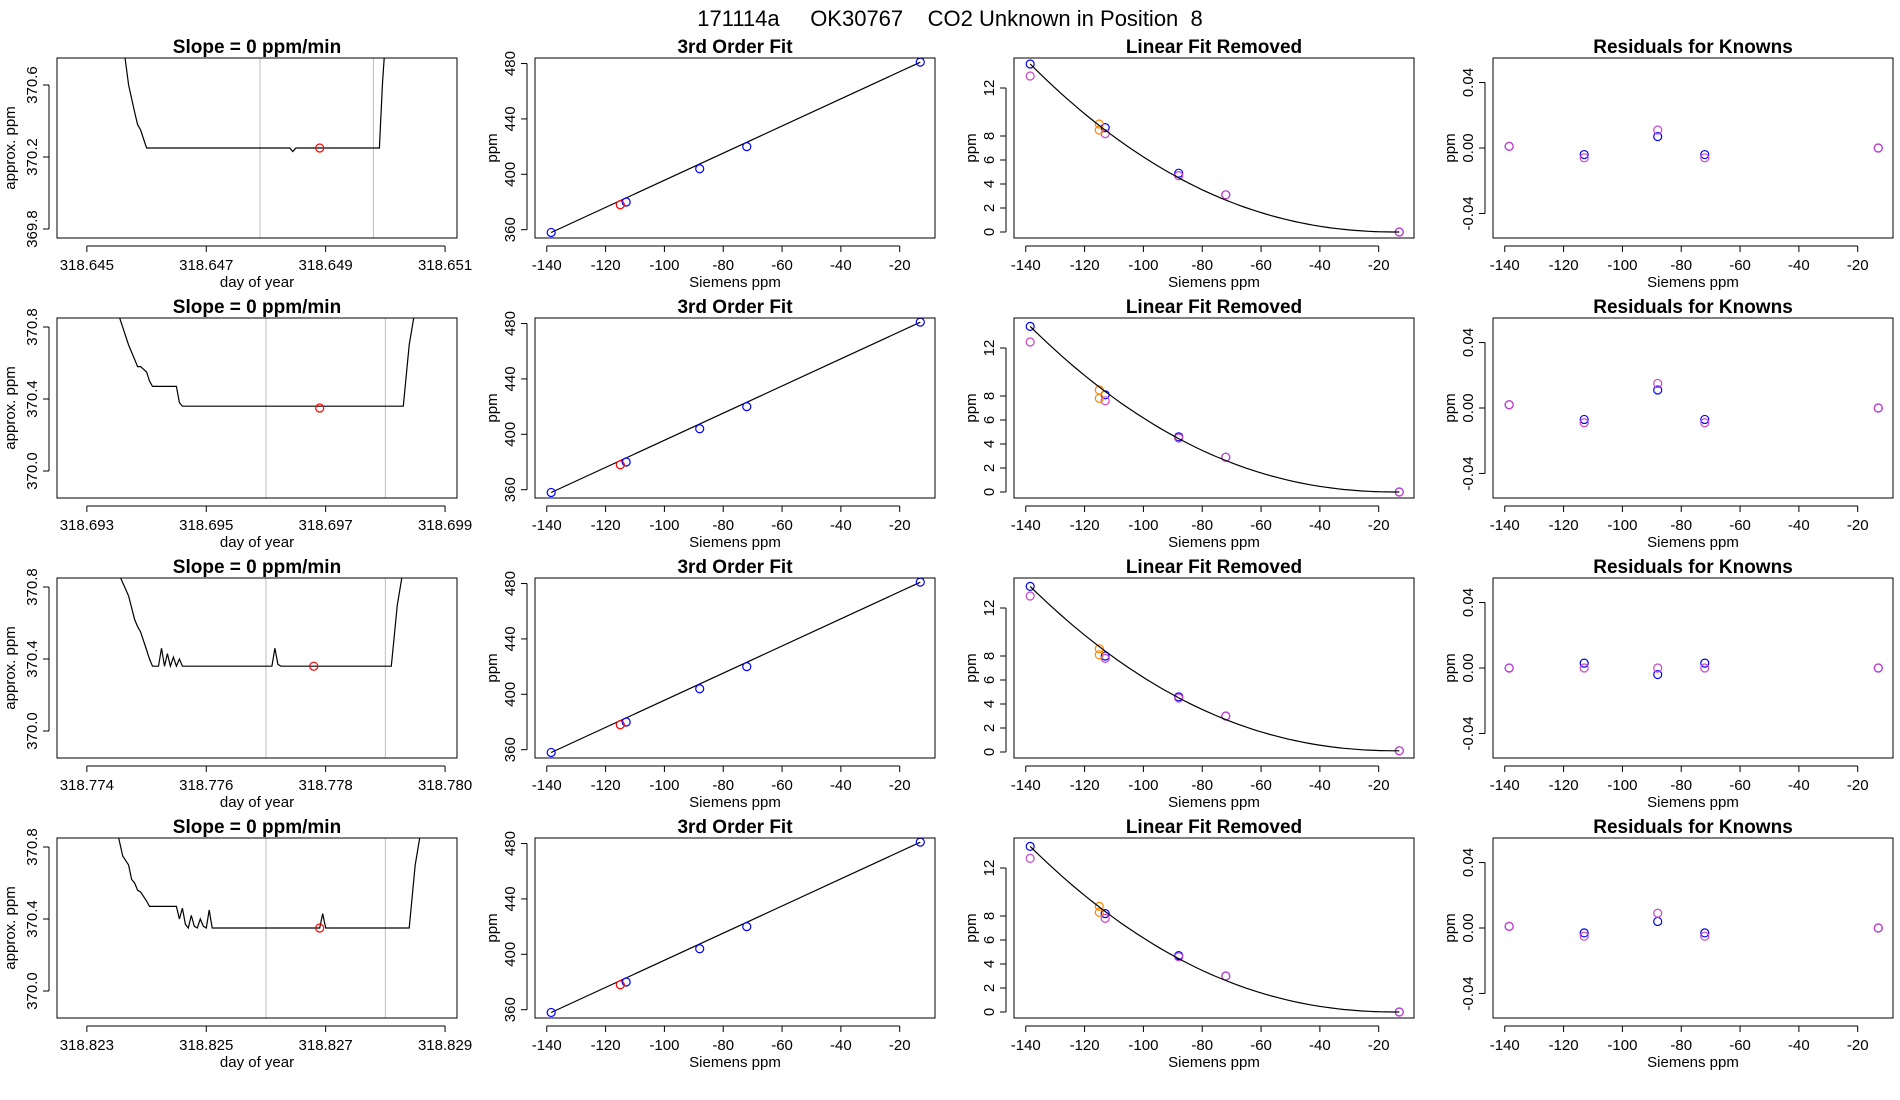  What do you see at coordinates (1468, 733) in the screenshot?
I see `y-tick-label: -0.04` at bounding box center [1468, 733].